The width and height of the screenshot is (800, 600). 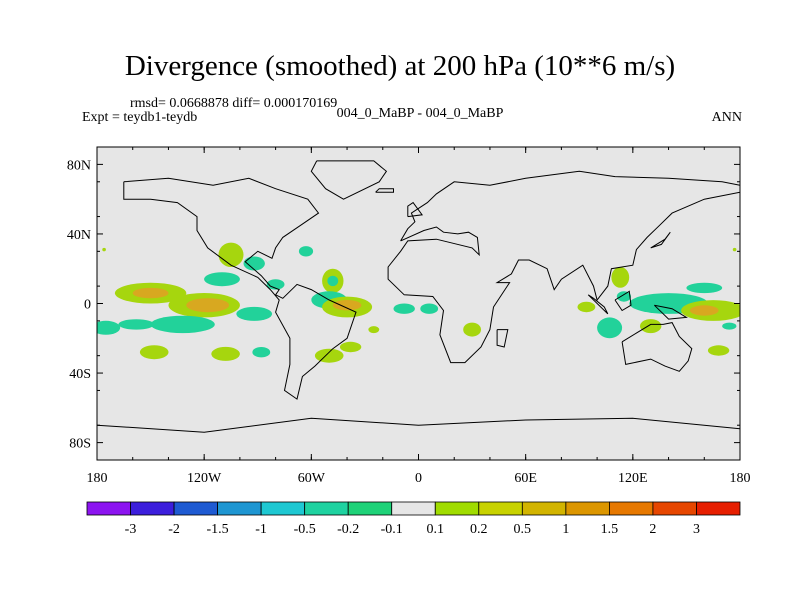 I want to click on colorbar-label-1: -2, so click(x=174, y=529).